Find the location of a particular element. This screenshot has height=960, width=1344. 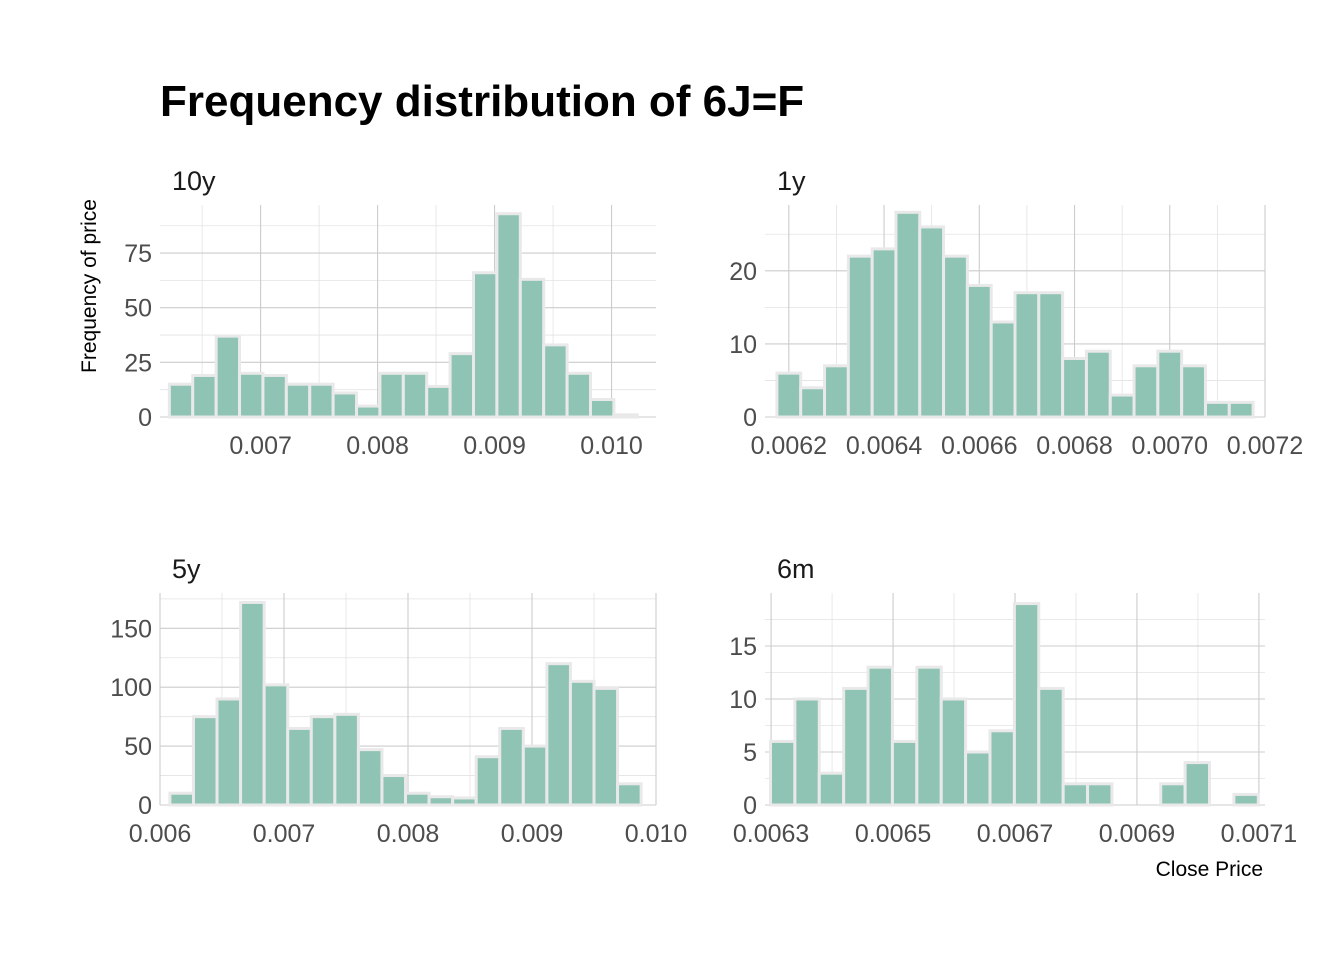

y-tick-label: 150 is located at coordinates (131, 629).